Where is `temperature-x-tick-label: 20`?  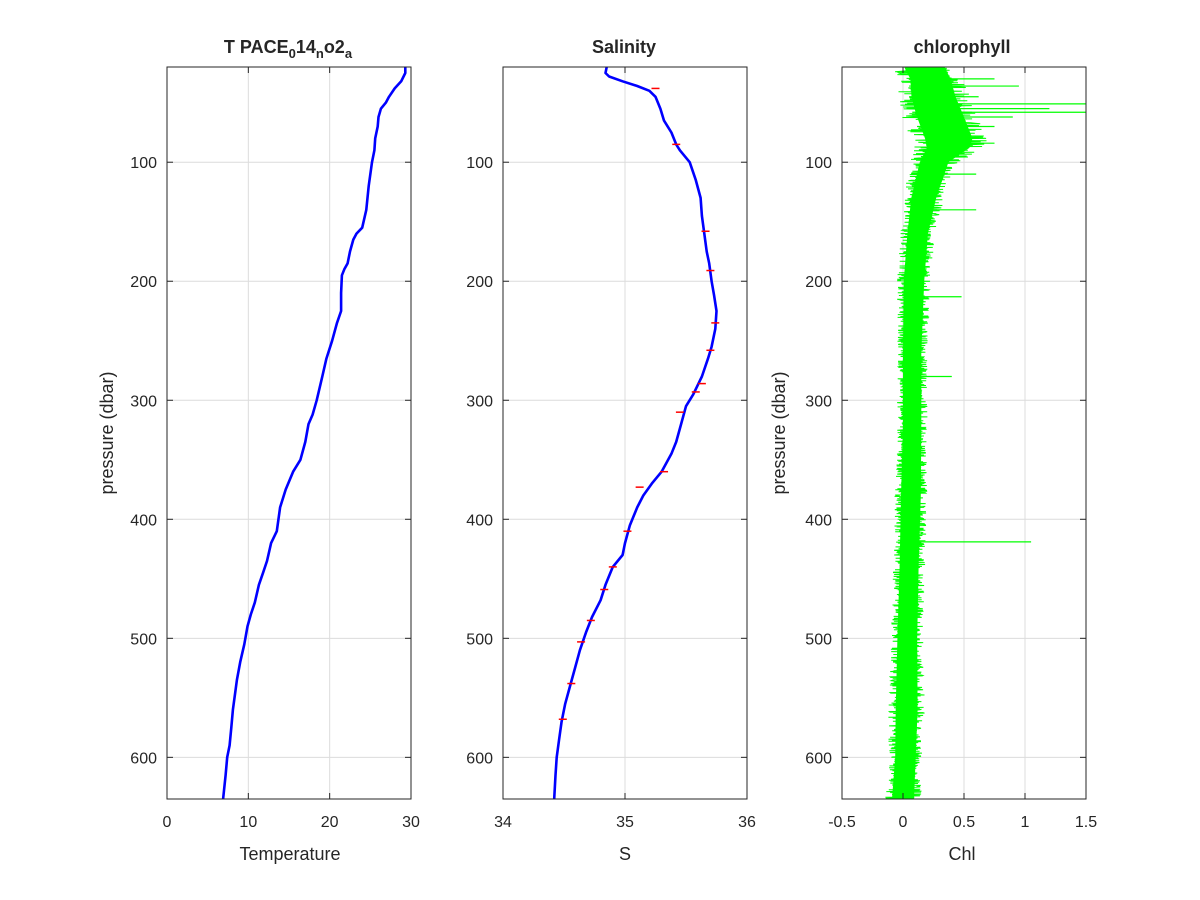 temperature-x-tick-label: 20 is located at coordinates (330, 822).